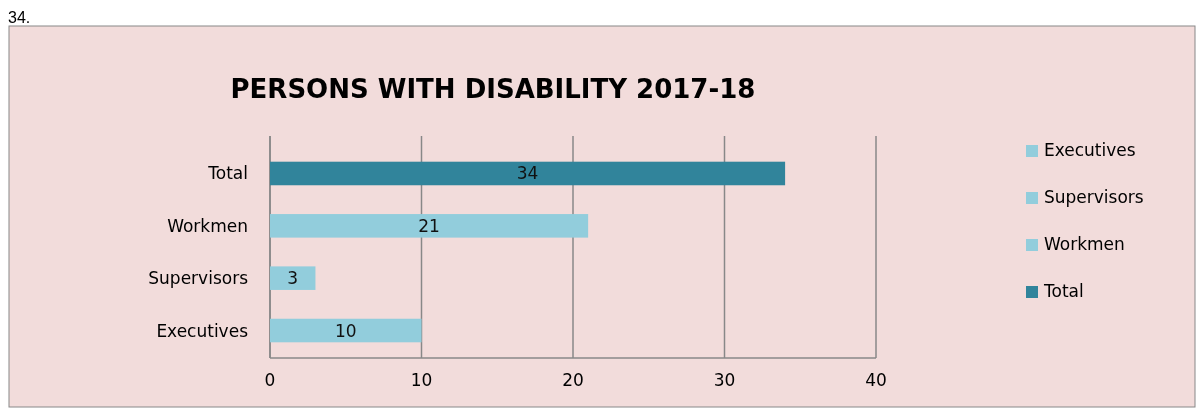  Describe the element at coordinates (1094, 197) in the screenshot. I see `legend-label: Supervisors` at that location.